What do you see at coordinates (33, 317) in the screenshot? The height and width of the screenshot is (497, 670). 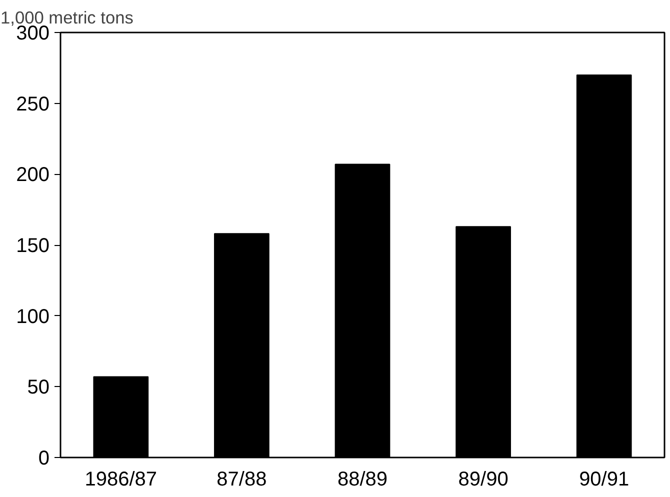 I see `y-tick-label: 100` at bounding box center [33, 317].